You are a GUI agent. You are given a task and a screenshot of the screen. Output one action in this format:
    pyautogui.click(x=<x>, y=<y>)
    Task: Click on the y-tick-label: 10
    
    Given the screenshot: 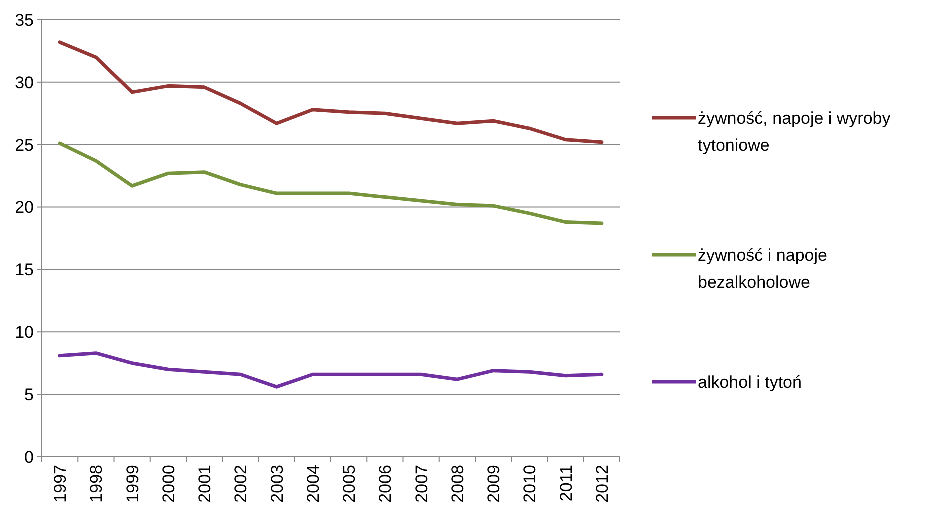 What is the action you would take?
    pyautogui.click(x=24, y=332)
    